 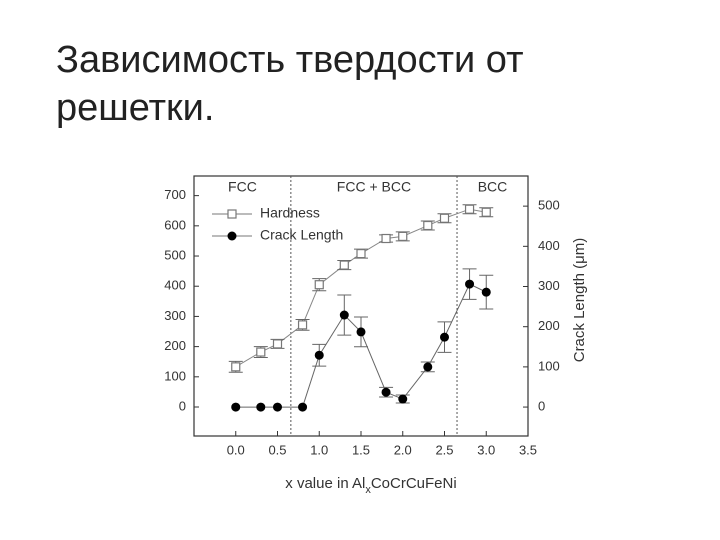 I want to click on y-tick-label: 400, so click(x=175, y=285).